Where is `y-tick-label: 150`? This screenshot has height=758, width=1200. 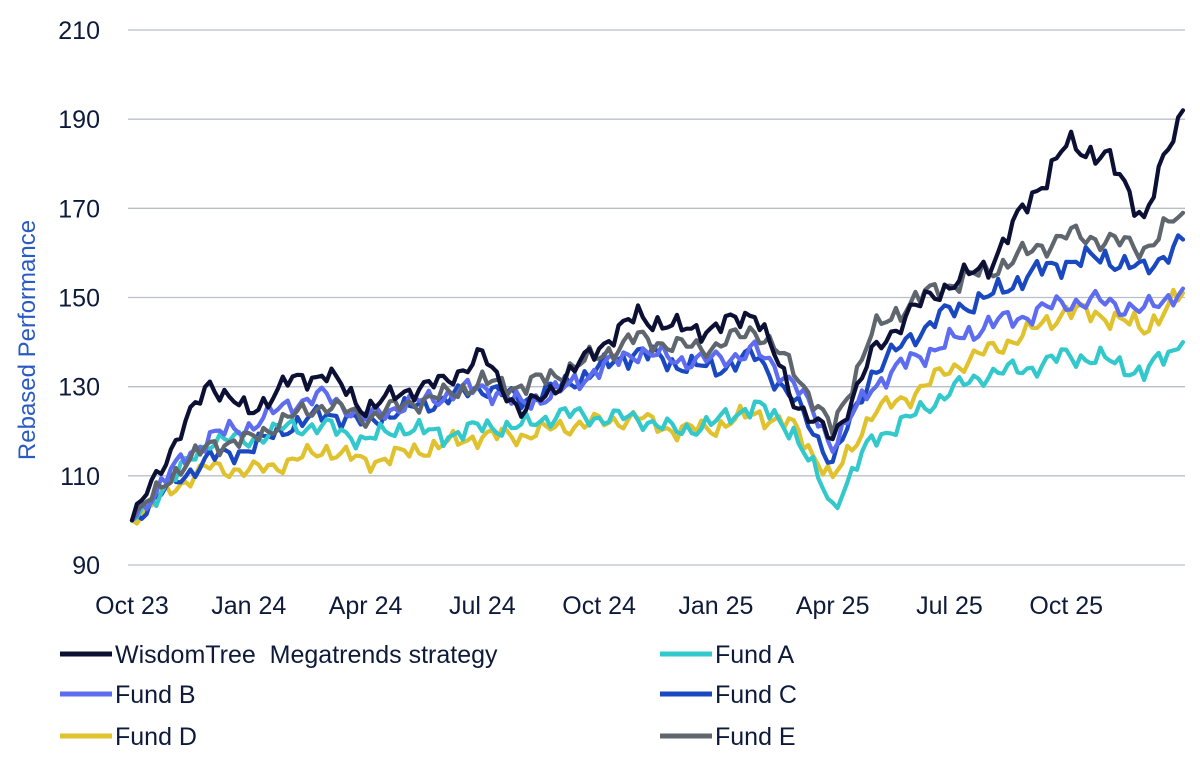
y-tick-label: 150 is located at coordinates (79, 299).